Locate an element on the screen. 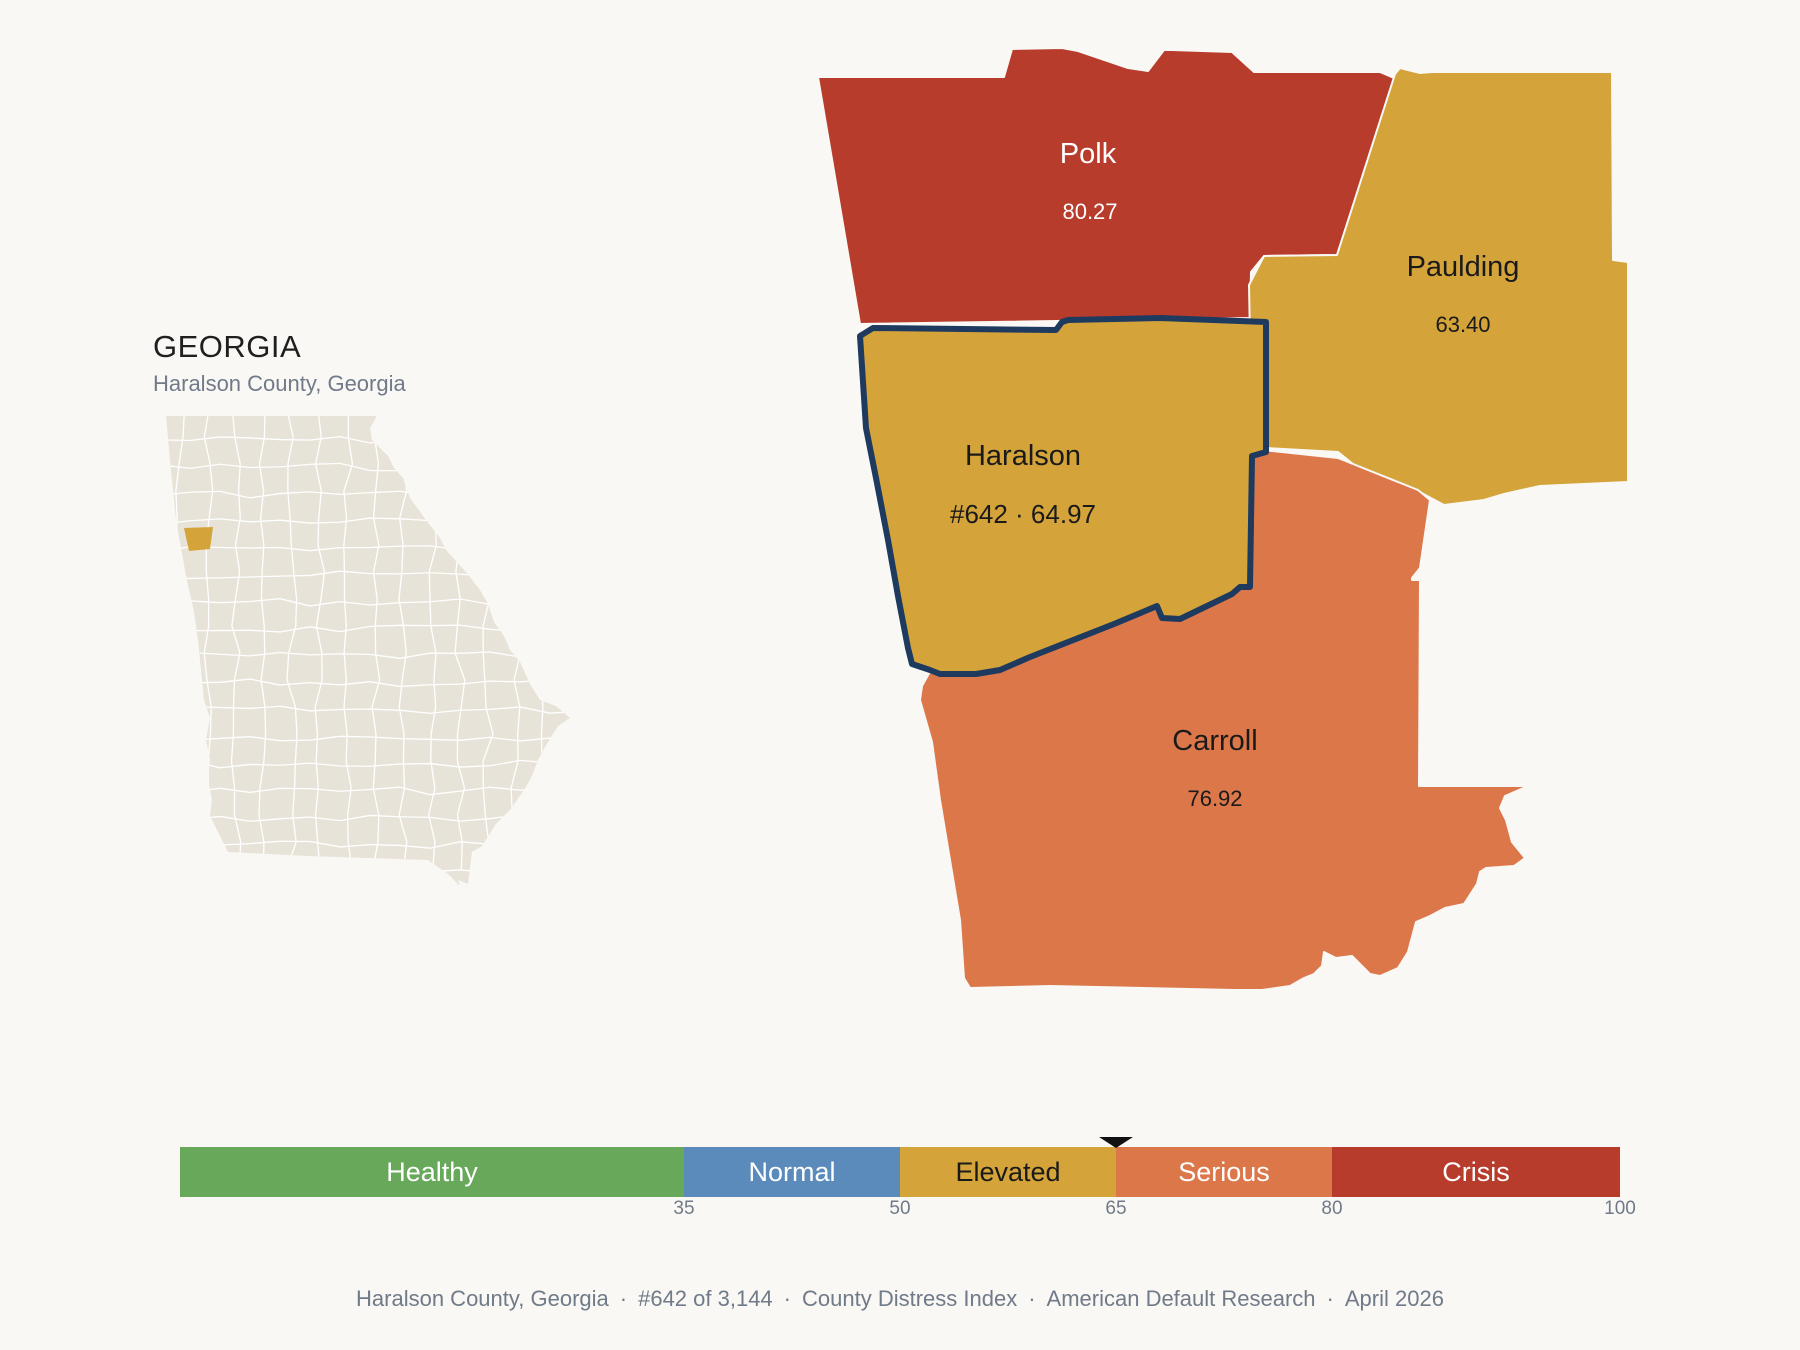 Image resolution: width=1800 pixels, height=1350 pixels. legend-healthy: Healthy is located at coordinates (432, 1172).